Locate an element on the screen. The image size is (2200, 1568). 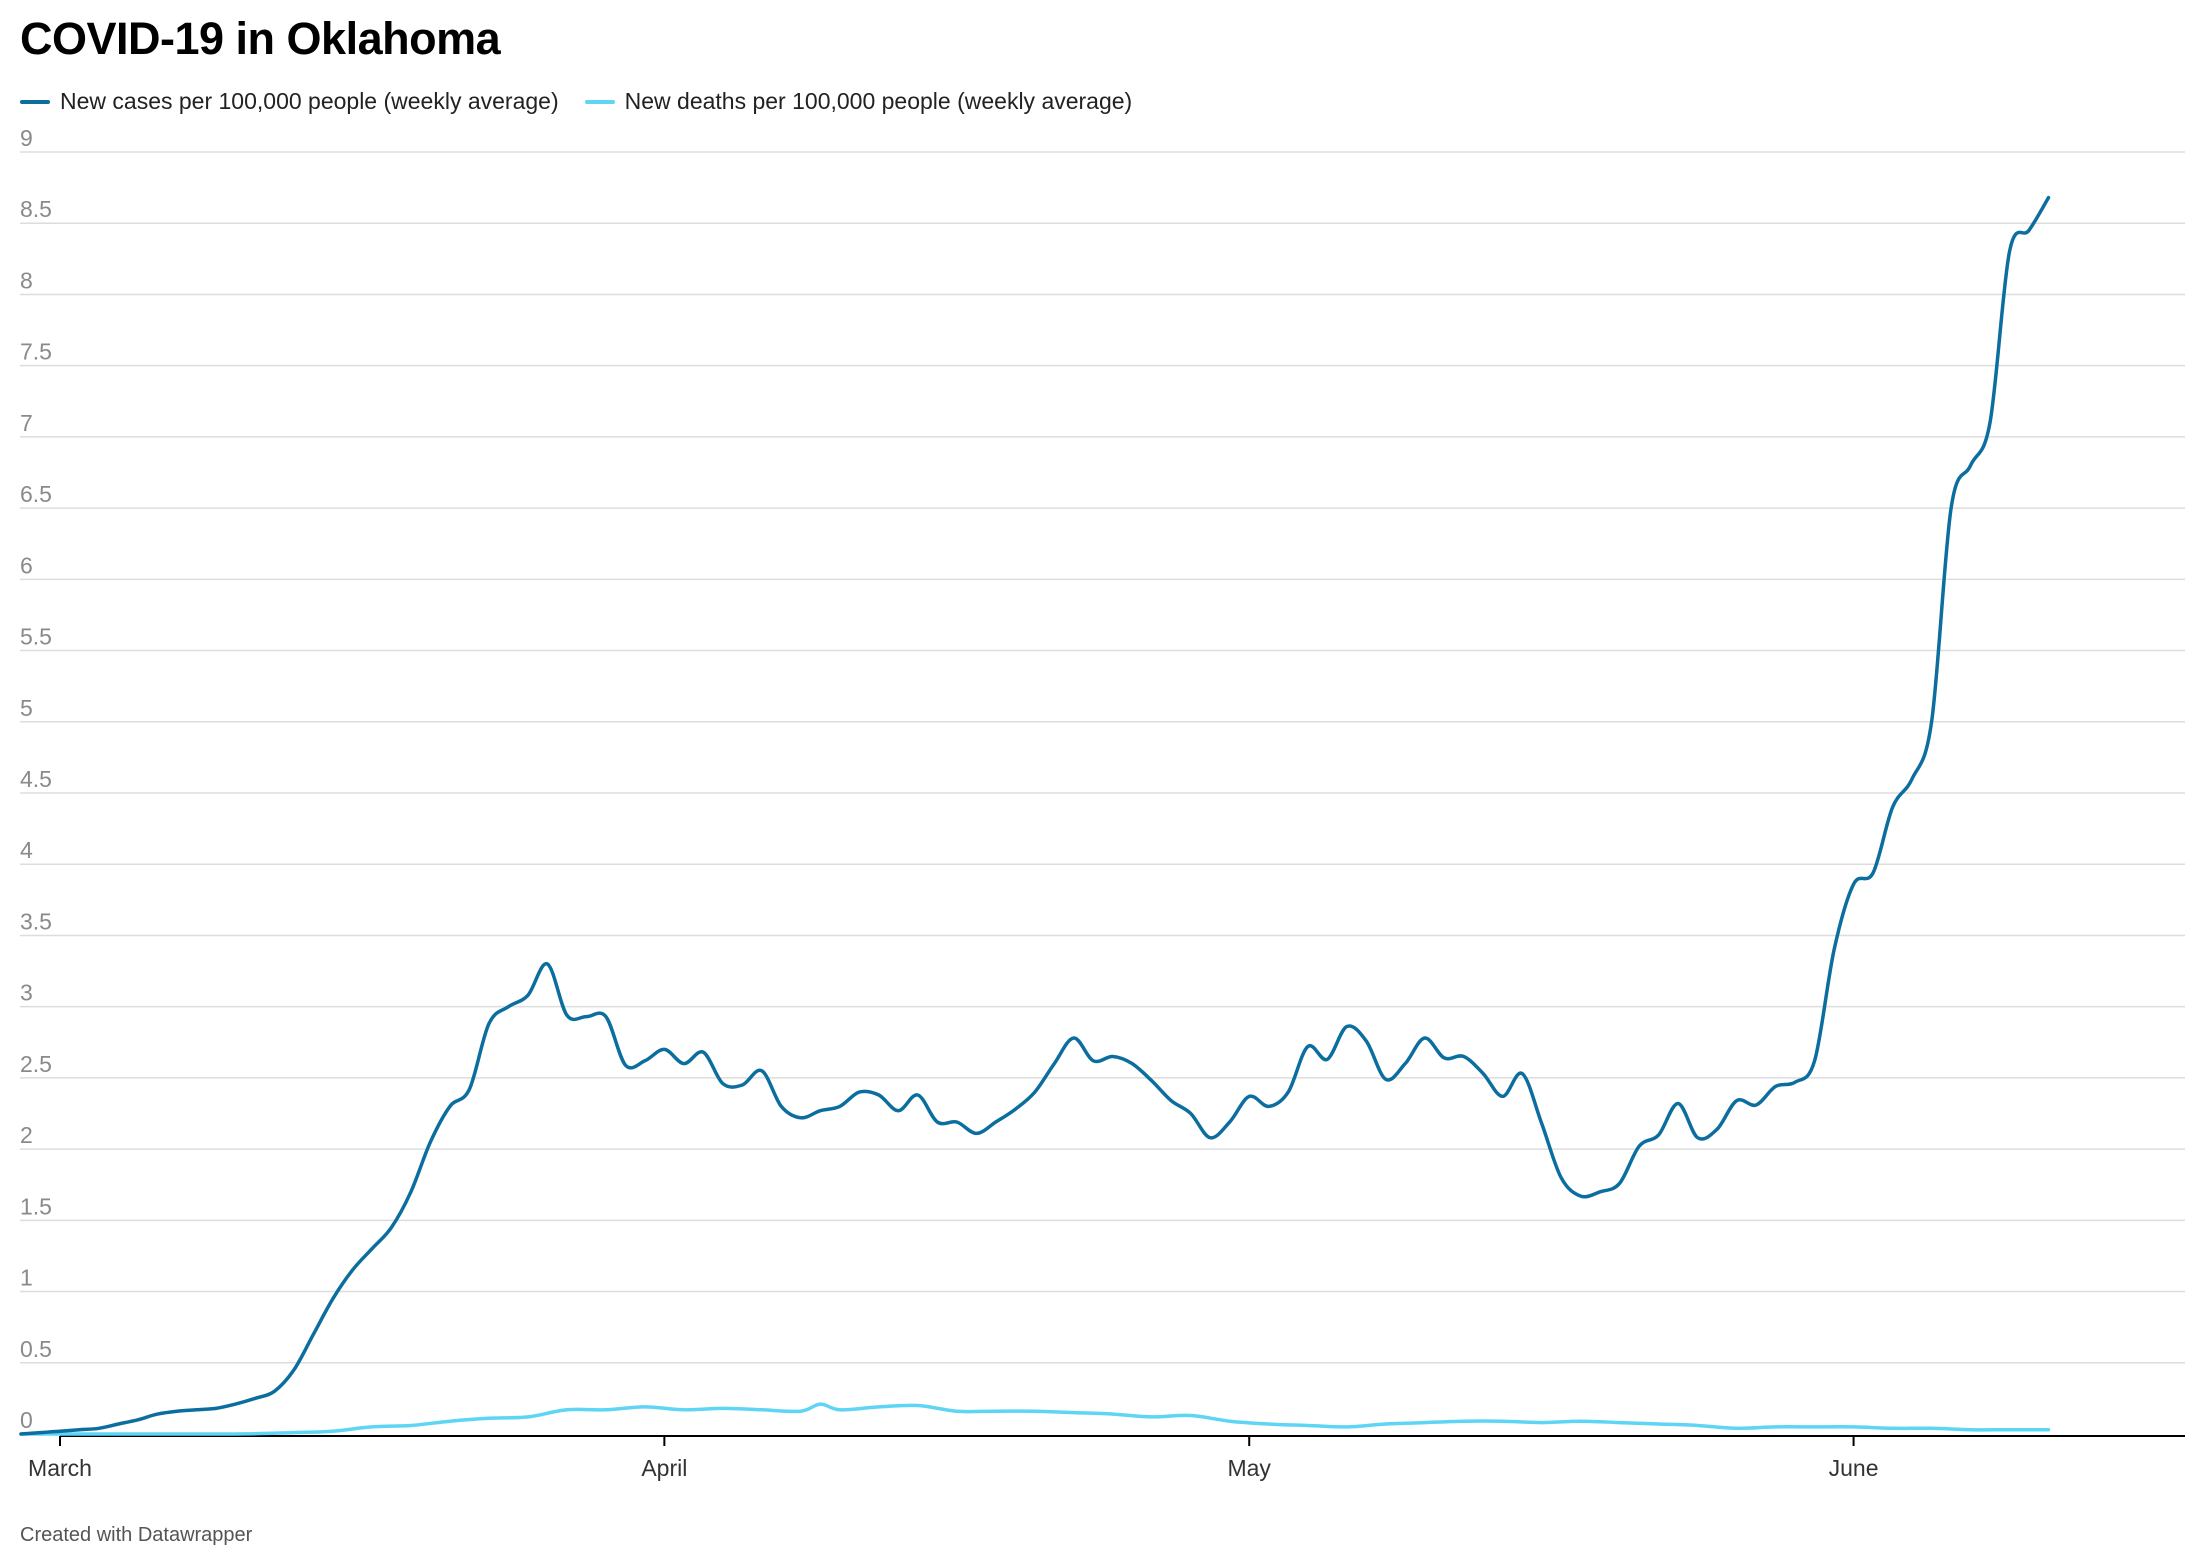
y-tick-label: 8 is located at coordinates (26, 280).